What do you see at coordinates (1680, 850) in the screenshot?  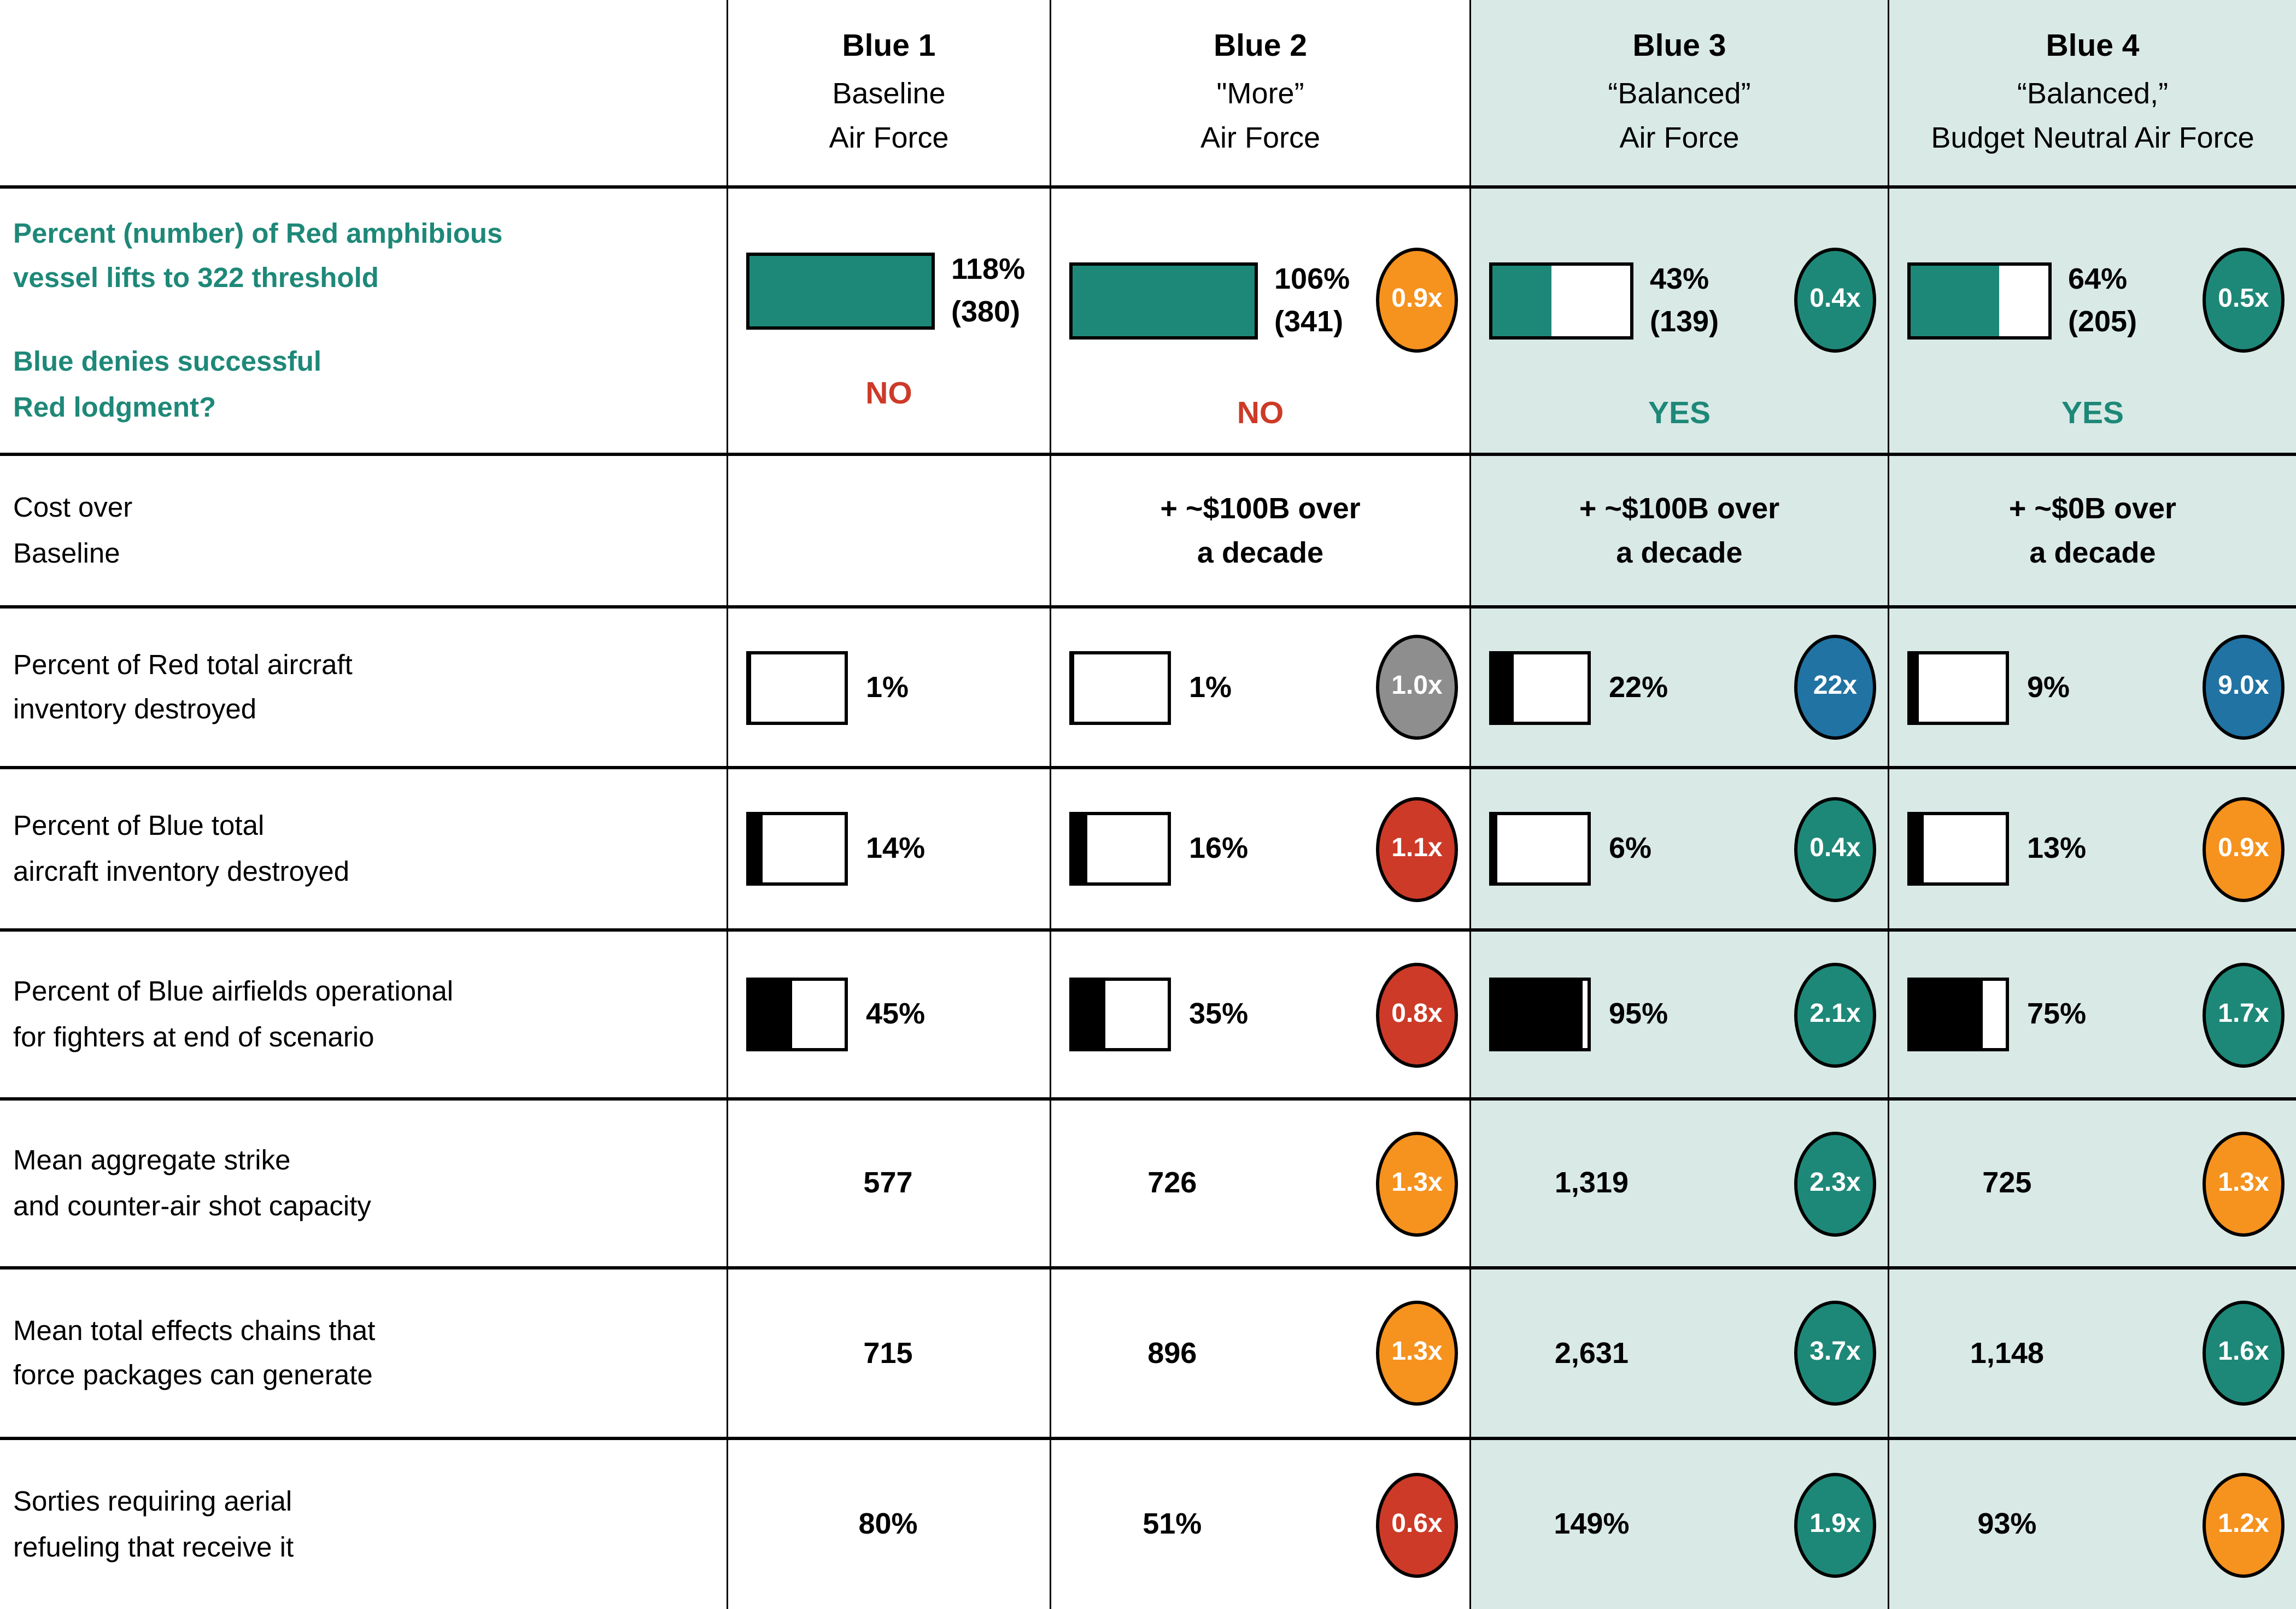 I see `metric-cell-blue-3: 6% 0.4x` at bounding box center [1680, 850].